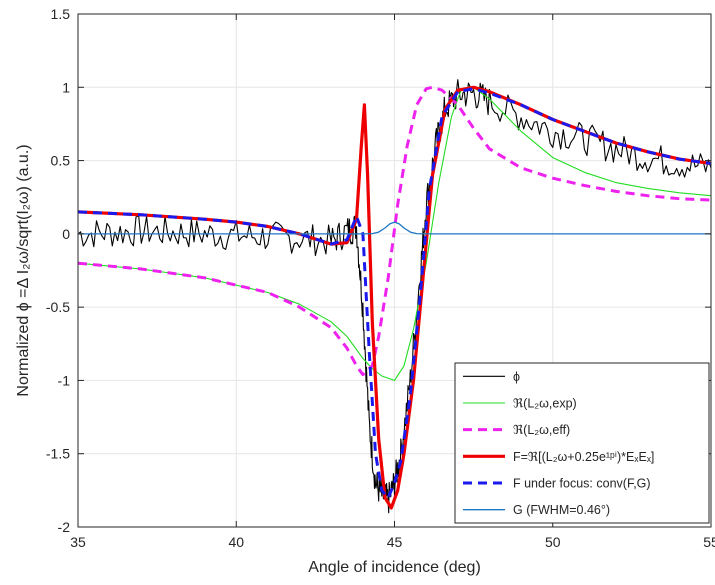 The height and width of the screenshot is (585, 715). I want to click on x-tick-label: 55, so click(709, 542).